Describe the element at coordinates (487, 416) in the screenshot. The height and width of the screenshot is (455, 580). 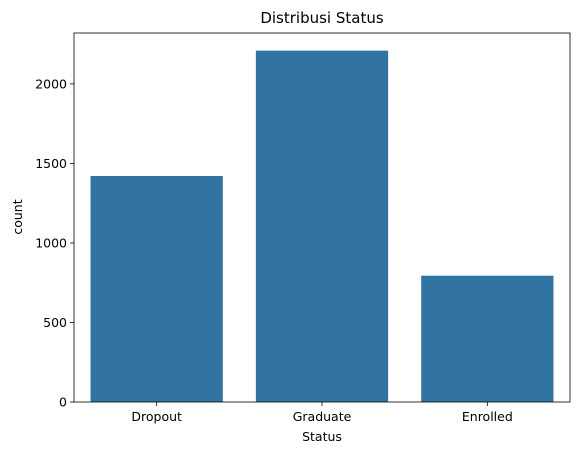
I see `x-tick-label: Enrolled` at that location.